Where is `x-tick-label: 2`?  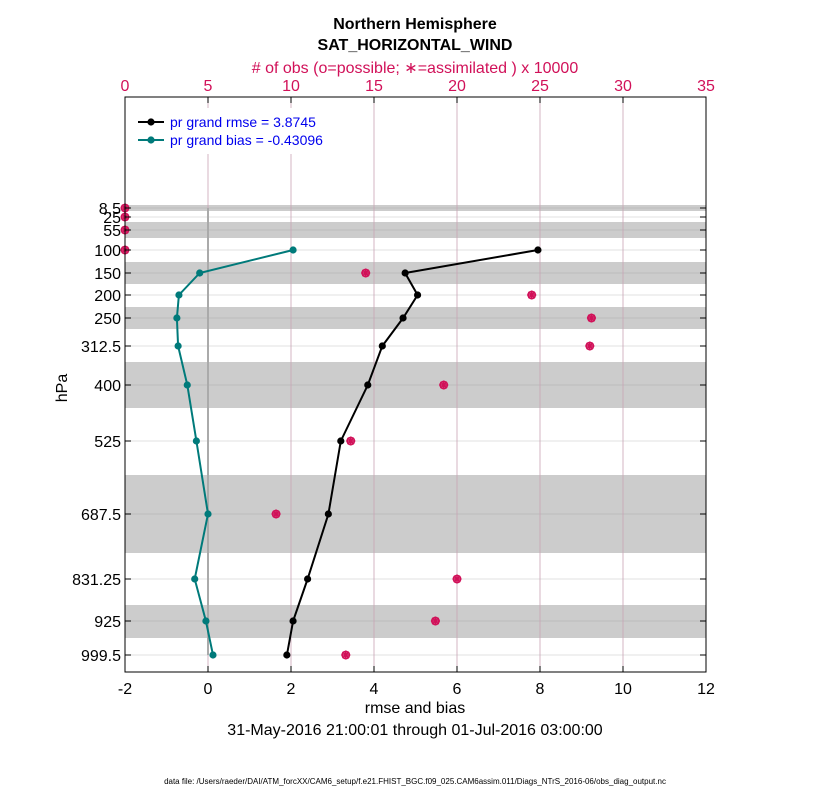 x-tick-label: 2 is located at coordinates (291, 689).